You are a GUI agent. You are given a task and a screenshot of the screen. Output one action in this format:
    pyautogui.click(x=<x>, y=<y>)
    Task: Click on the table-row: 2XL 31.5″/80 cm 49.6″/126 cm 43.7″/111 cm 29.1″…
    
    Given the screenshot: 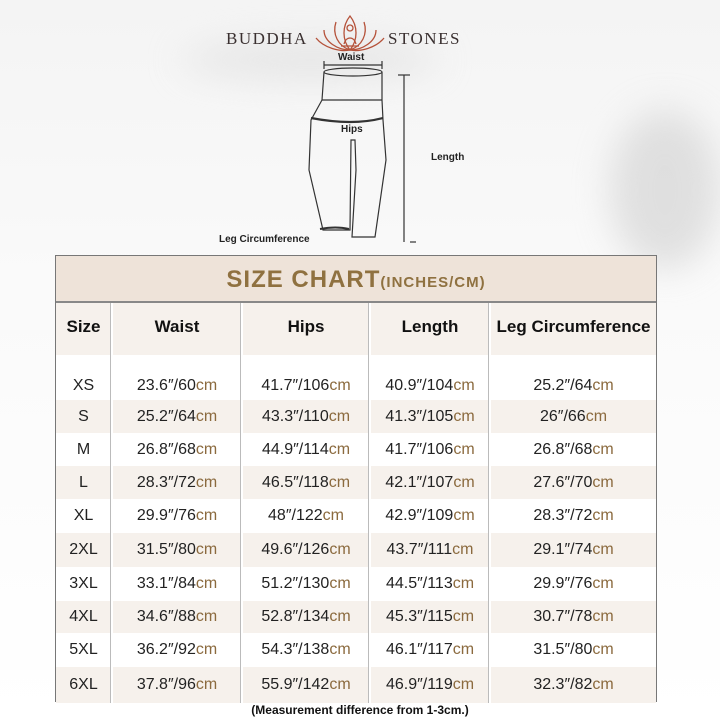 What is the action you would take?
    pyautogui.click(x=356, y=550)
    